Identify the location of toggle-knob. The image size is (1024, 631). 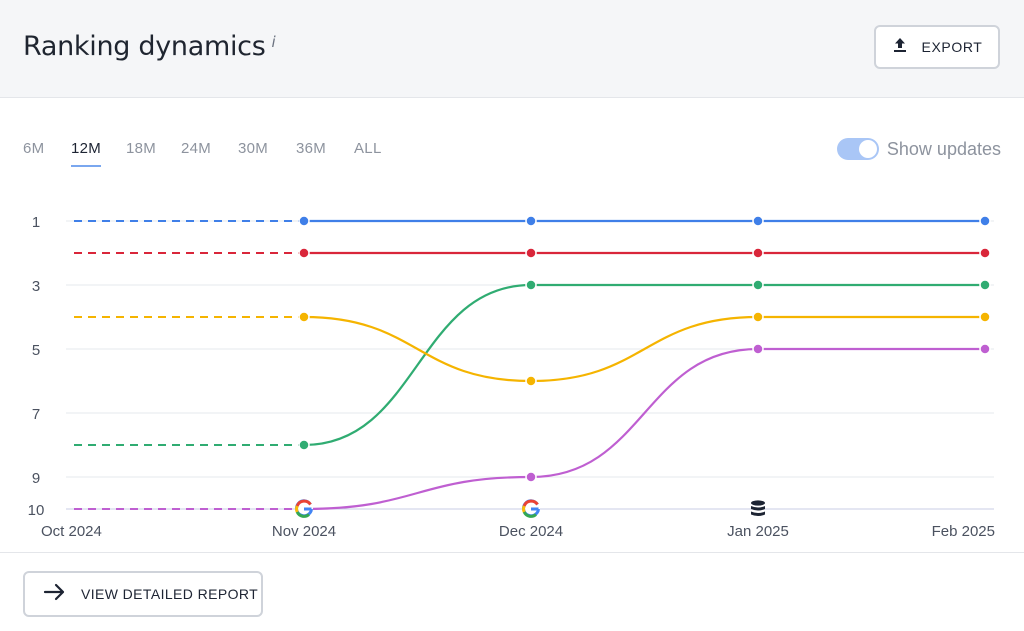
(867, 149).